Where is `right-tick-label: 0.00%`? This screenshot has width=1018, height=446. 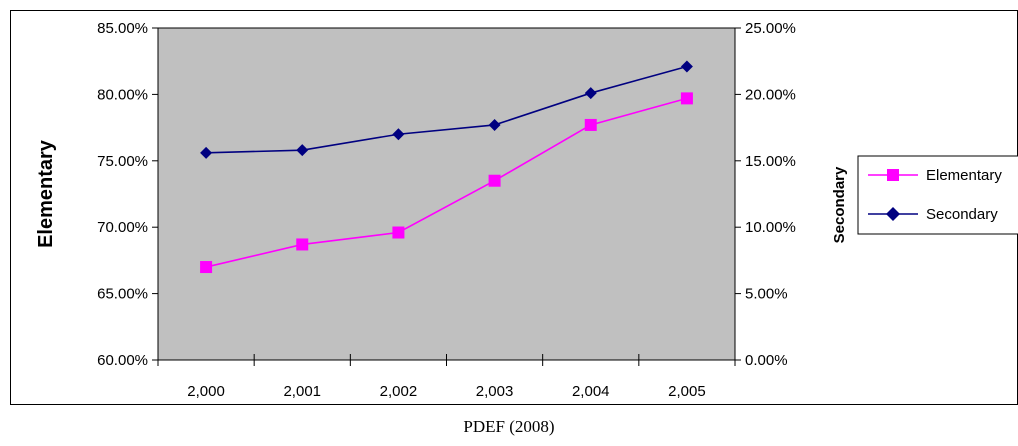 right-tick-label: 0.00% is located at coordinates (766, 360).